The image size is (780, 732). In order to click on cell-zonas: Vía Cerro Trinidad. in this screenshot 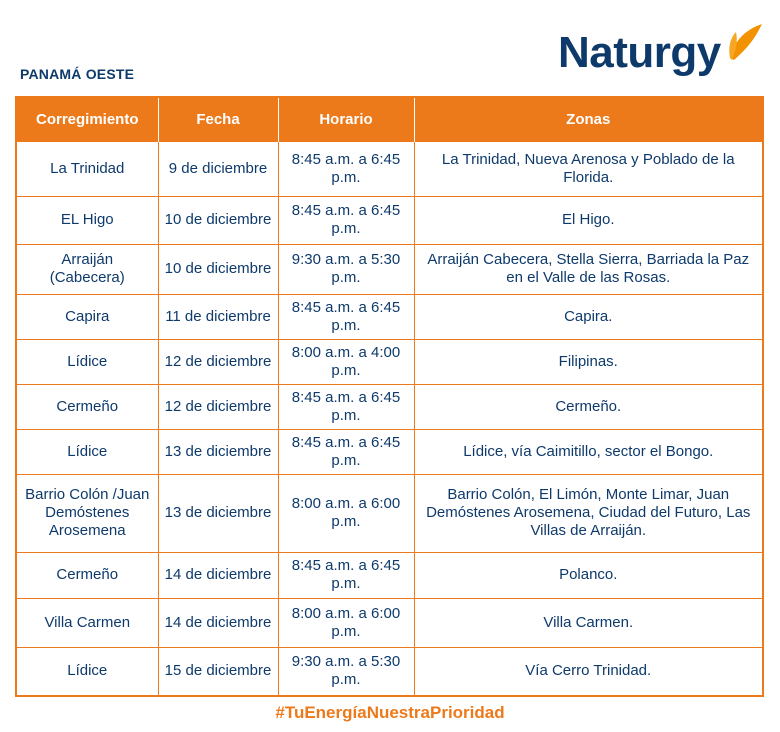, I will do `click(588, 671)`.